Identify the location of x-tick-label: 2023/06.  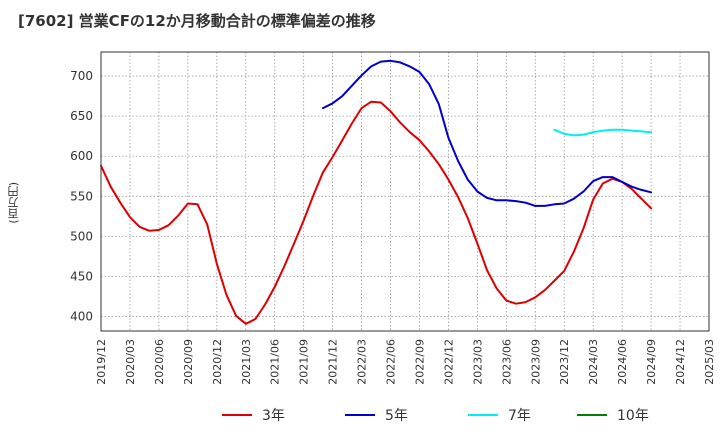
(506, 362).